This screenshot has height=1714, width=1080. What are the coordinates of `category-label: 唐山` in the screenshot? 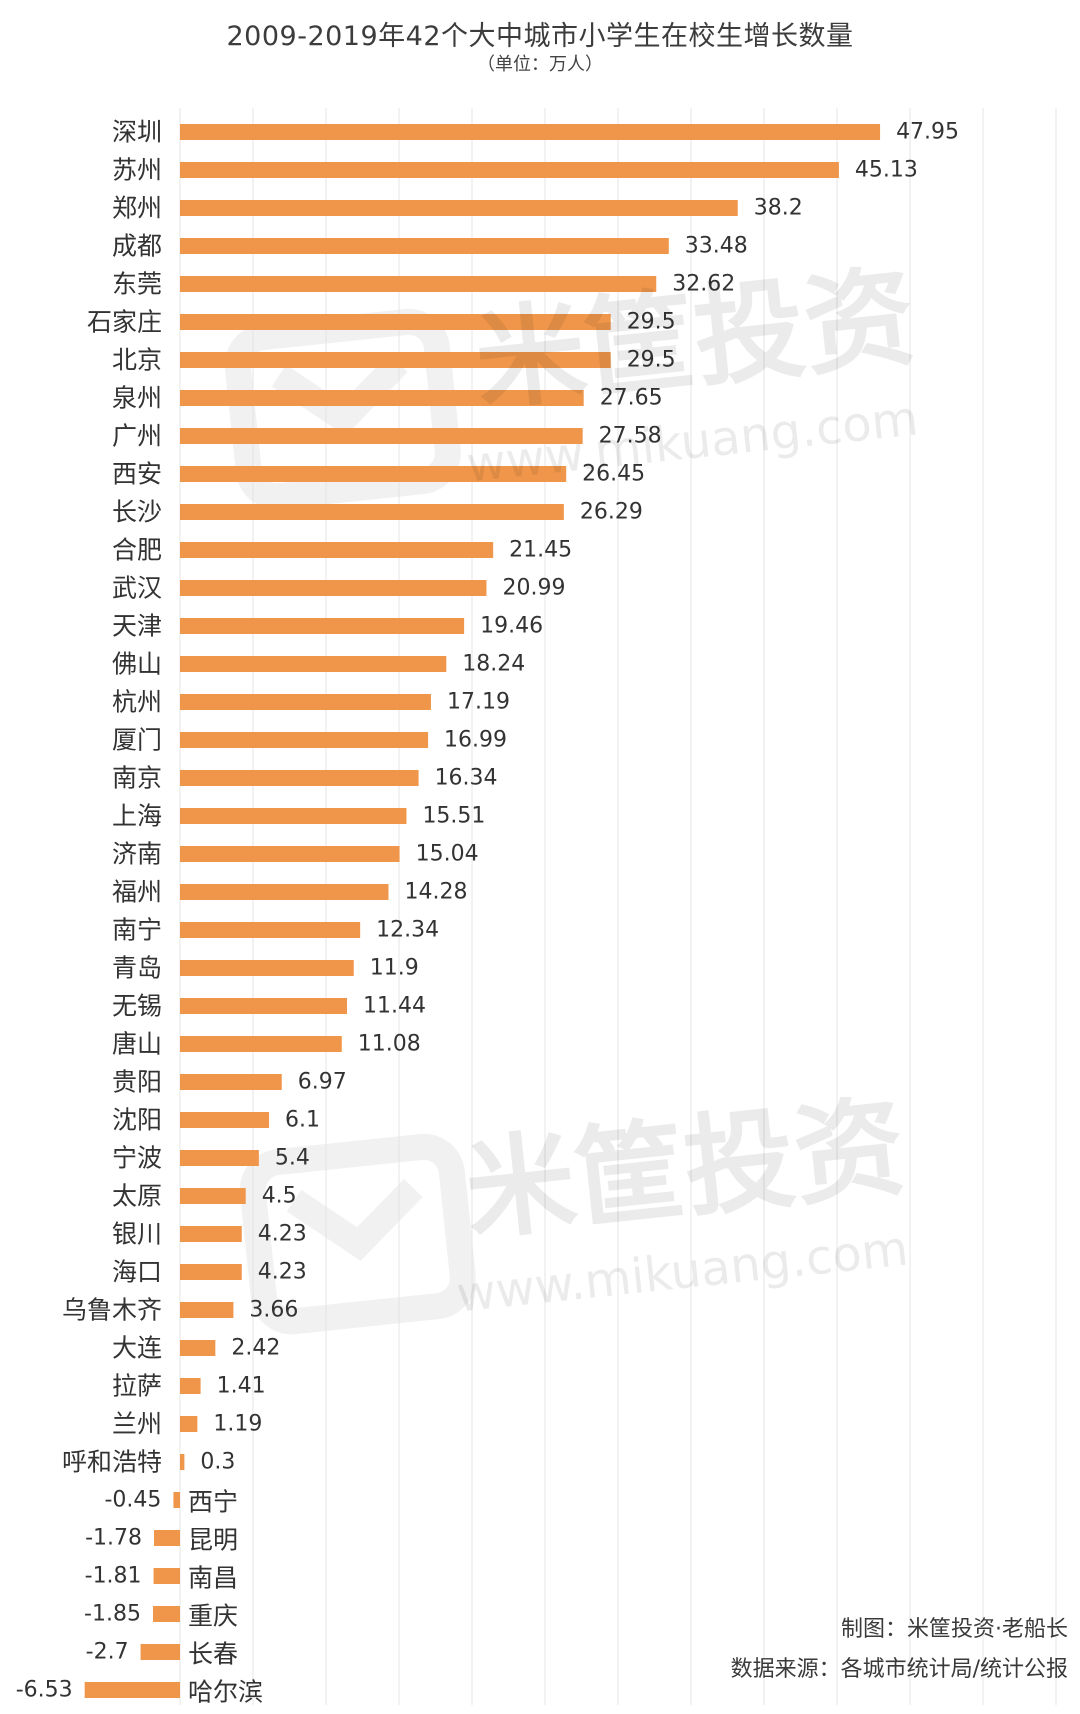 It's located at (137, 1044).